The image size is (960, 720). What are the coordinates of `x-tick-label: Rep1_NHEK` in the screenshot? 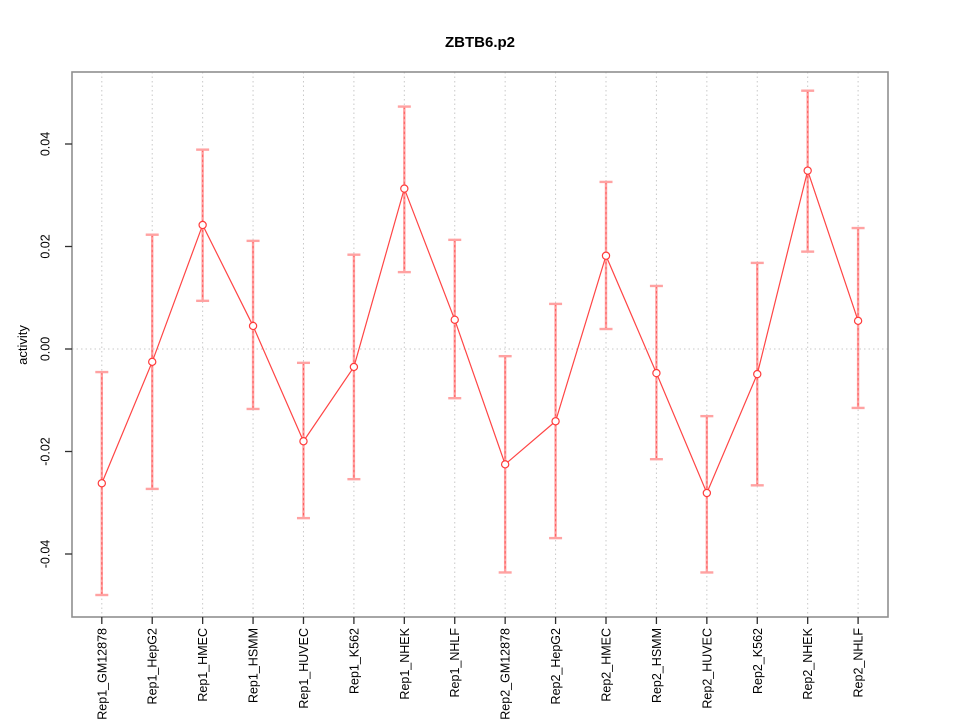 It's located at (405, 663).